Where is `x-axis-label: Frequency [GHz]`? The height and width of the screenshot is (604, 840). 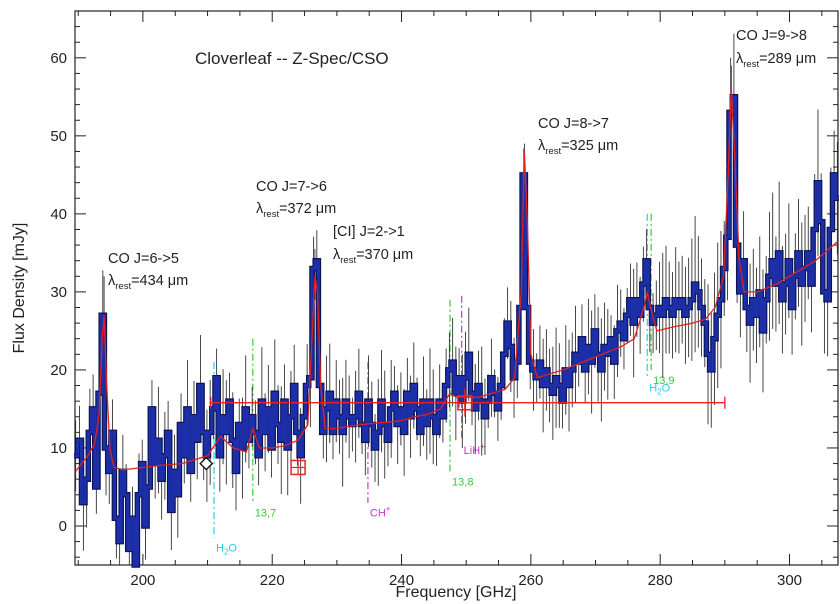 x-axis-label: Frequency [GHz] is located at coordinates (456, 592).